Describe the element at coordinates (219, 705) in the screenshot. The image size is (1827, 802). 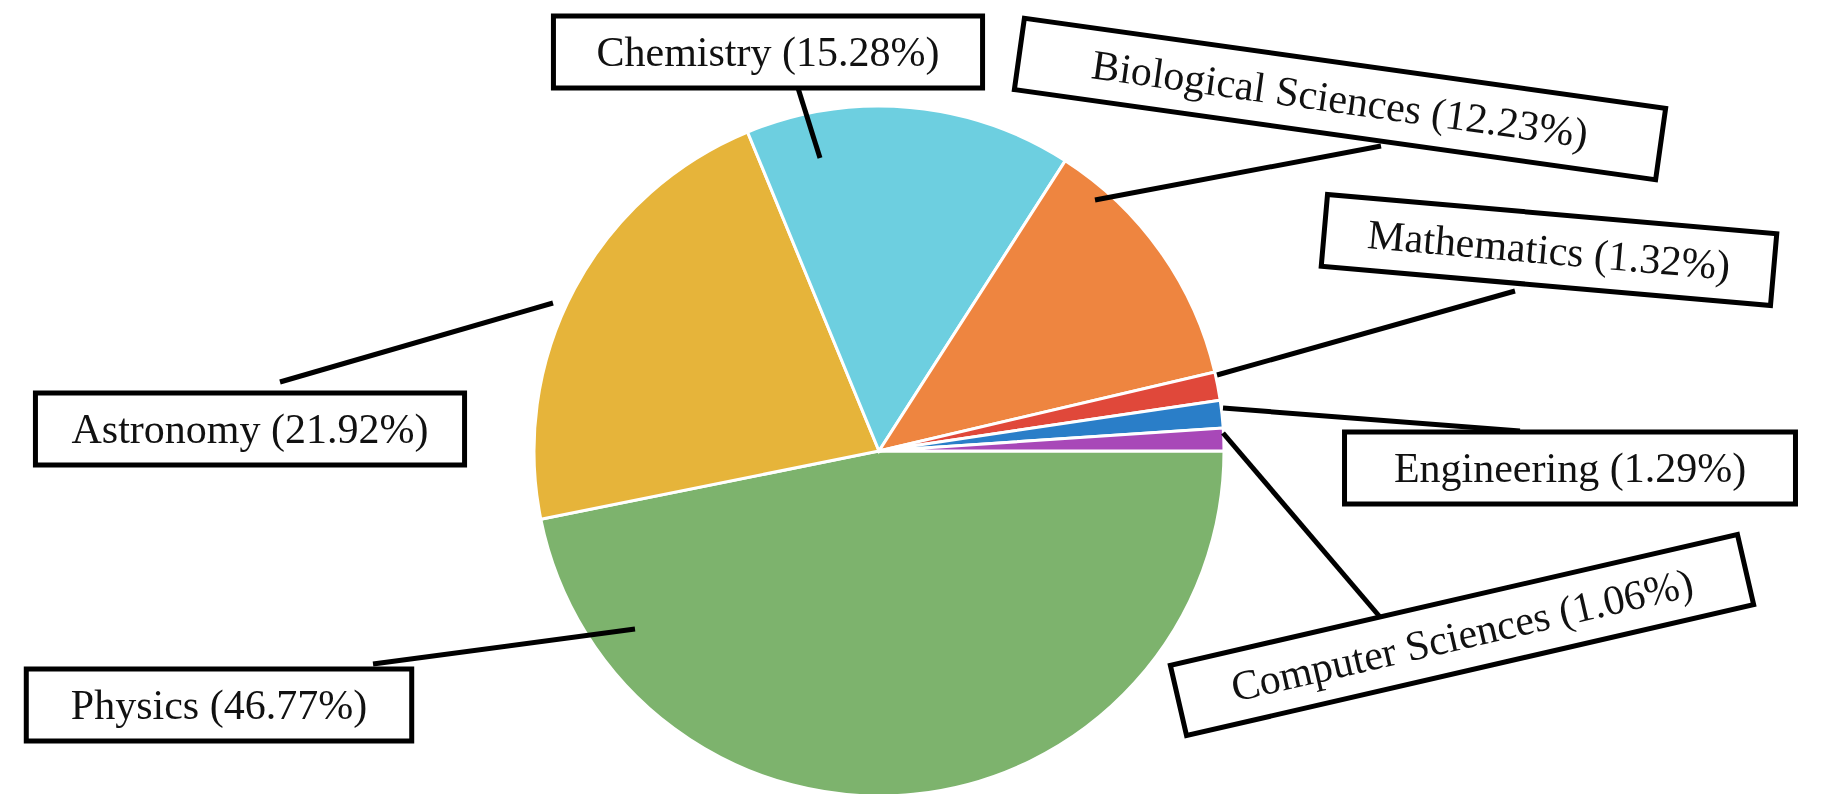
I see `slice-label: Physics (46.77%)` at that location.